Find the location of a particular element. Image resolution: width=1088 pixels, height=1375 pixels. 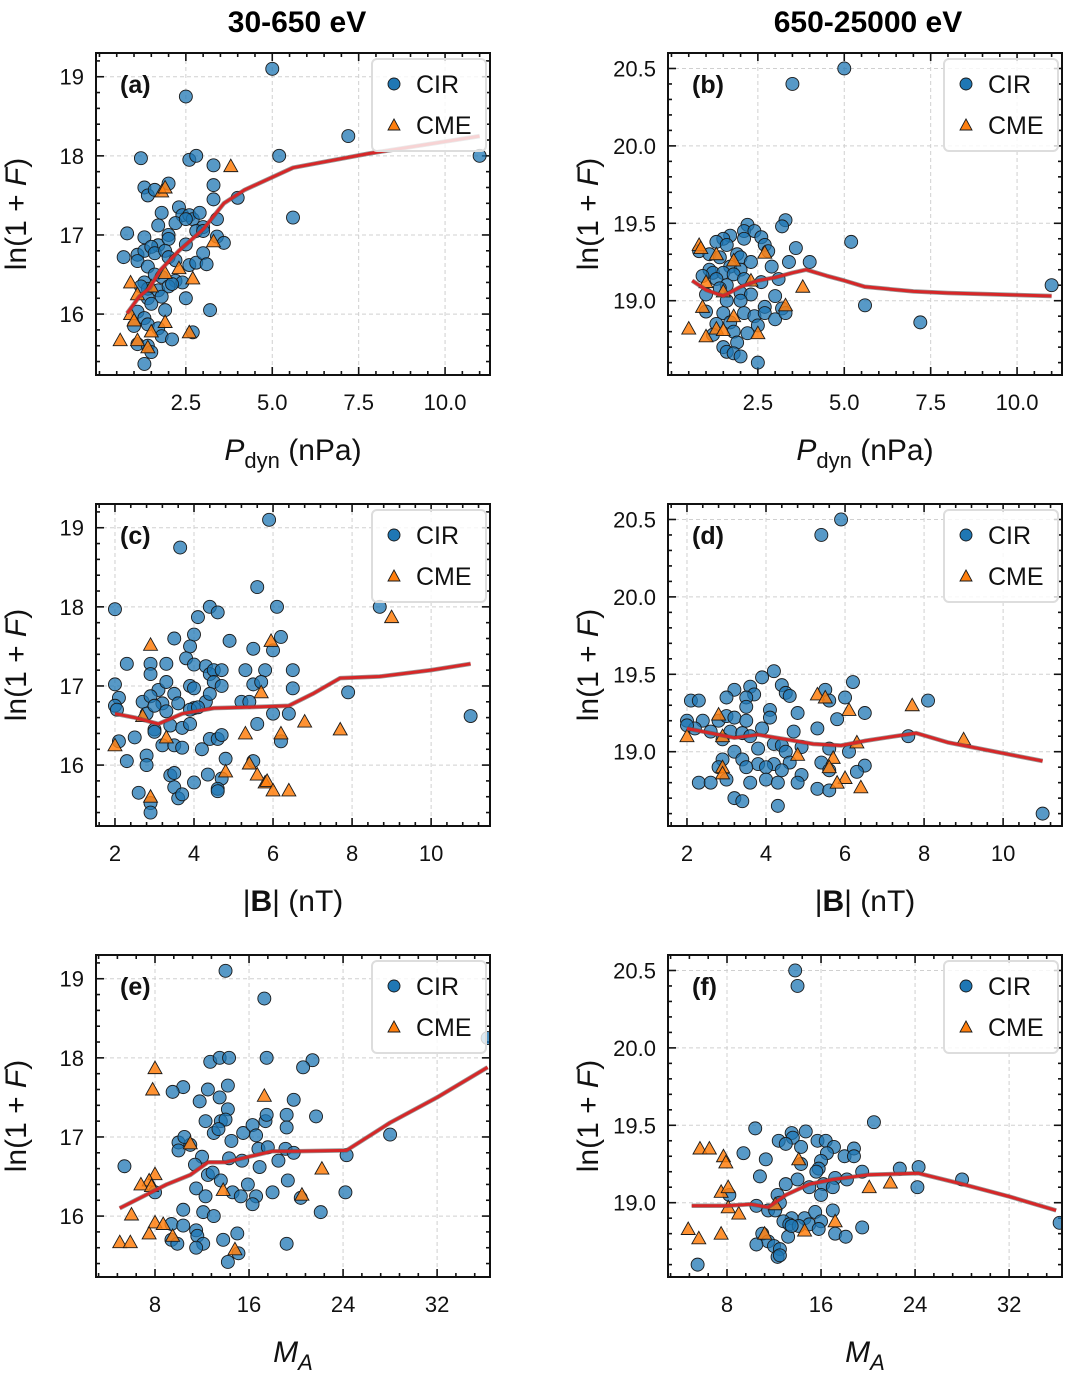

x-tick-label: 5.0 is located at coordinates (844, 402).